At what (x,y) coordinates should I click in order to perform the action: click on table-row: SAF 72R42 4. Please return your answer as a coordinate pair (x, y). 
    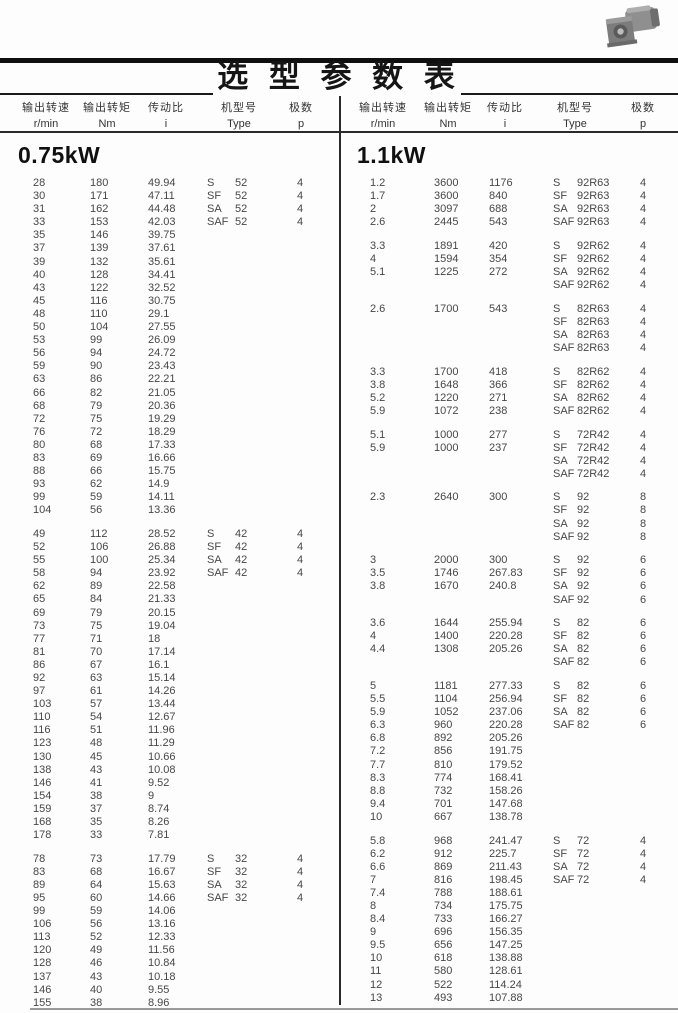
    Looking at the image, I should click on (509, 474).